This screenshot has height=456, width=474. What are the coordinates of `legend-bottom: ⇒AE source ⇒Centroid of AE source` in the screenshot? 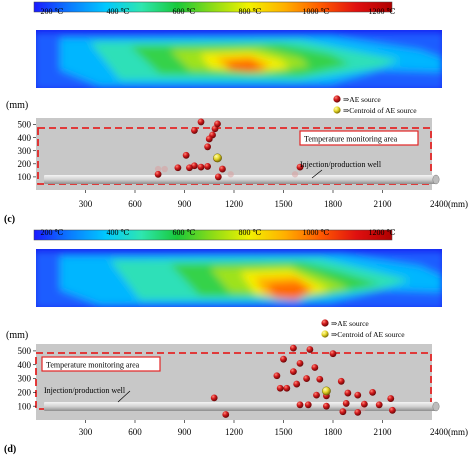 It's located at (363, 329).